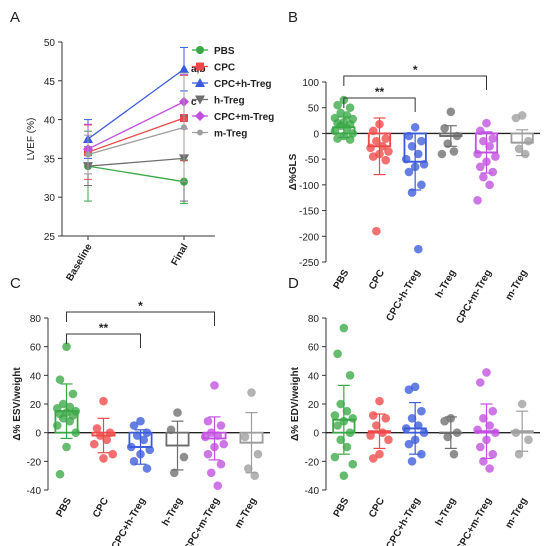  Describe the element at coordinates (295, 403) in the screenshot. I see `panel-d-y-axis-label: Δ% EDV/weight` at that location.